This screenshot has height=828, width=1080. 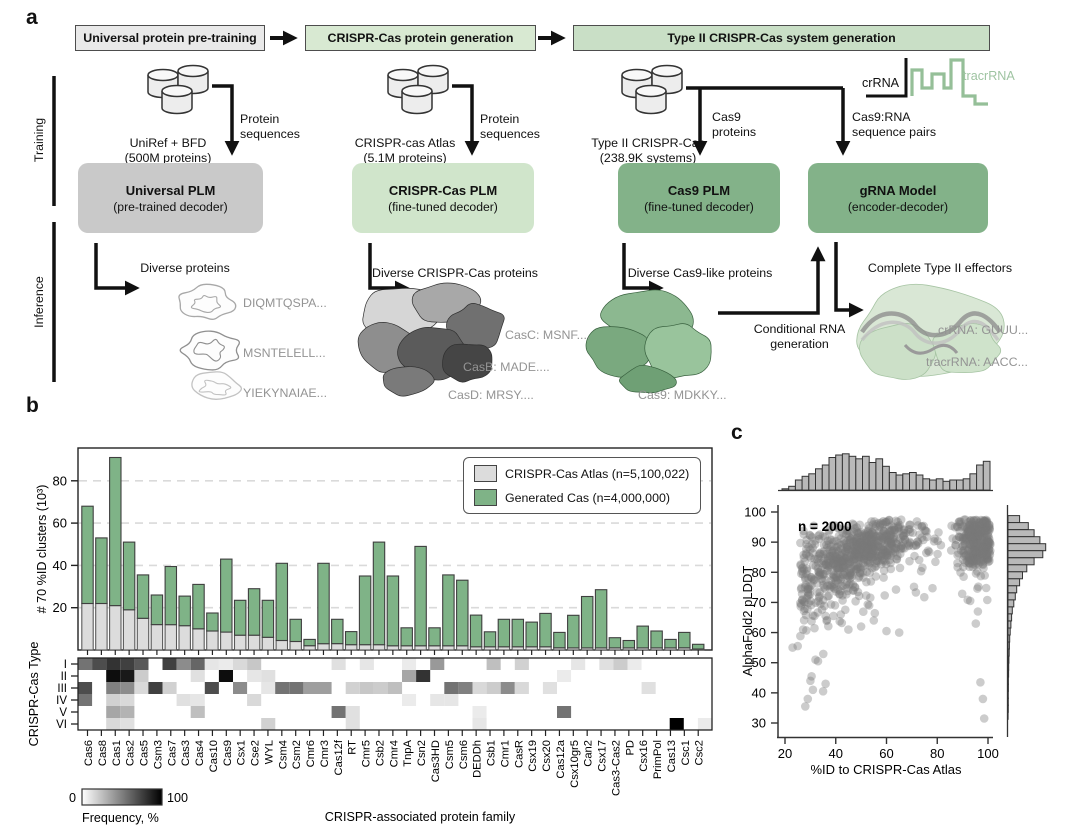 I want to click on model-title-cas9-plm: Cas9 PLM, so click(x=699, y=190).